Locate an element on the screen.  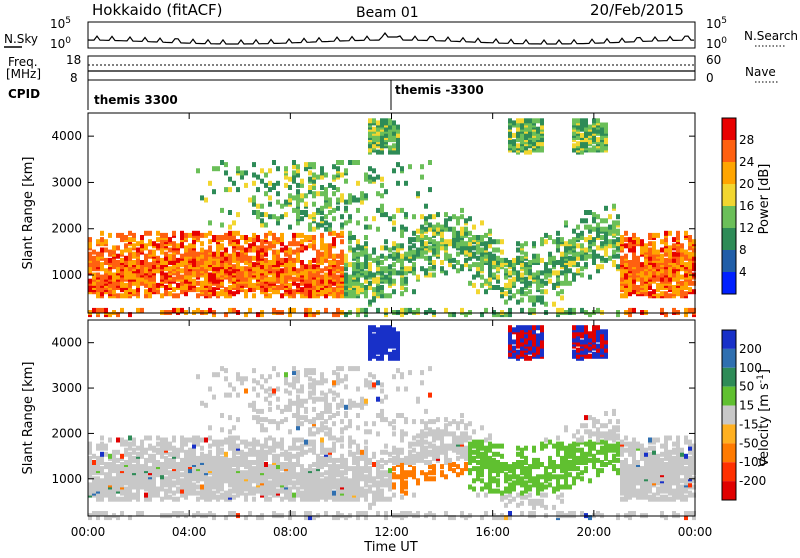
power-y-axis-label: Slant Range [km] is located at coordinates (28, 213).